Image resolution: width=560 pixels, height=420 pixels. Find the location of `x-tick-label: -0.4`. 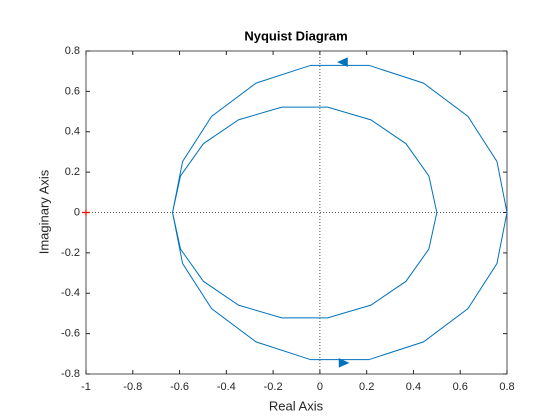

x-tick-label: -0.4 is located at coordinates (226, 387).